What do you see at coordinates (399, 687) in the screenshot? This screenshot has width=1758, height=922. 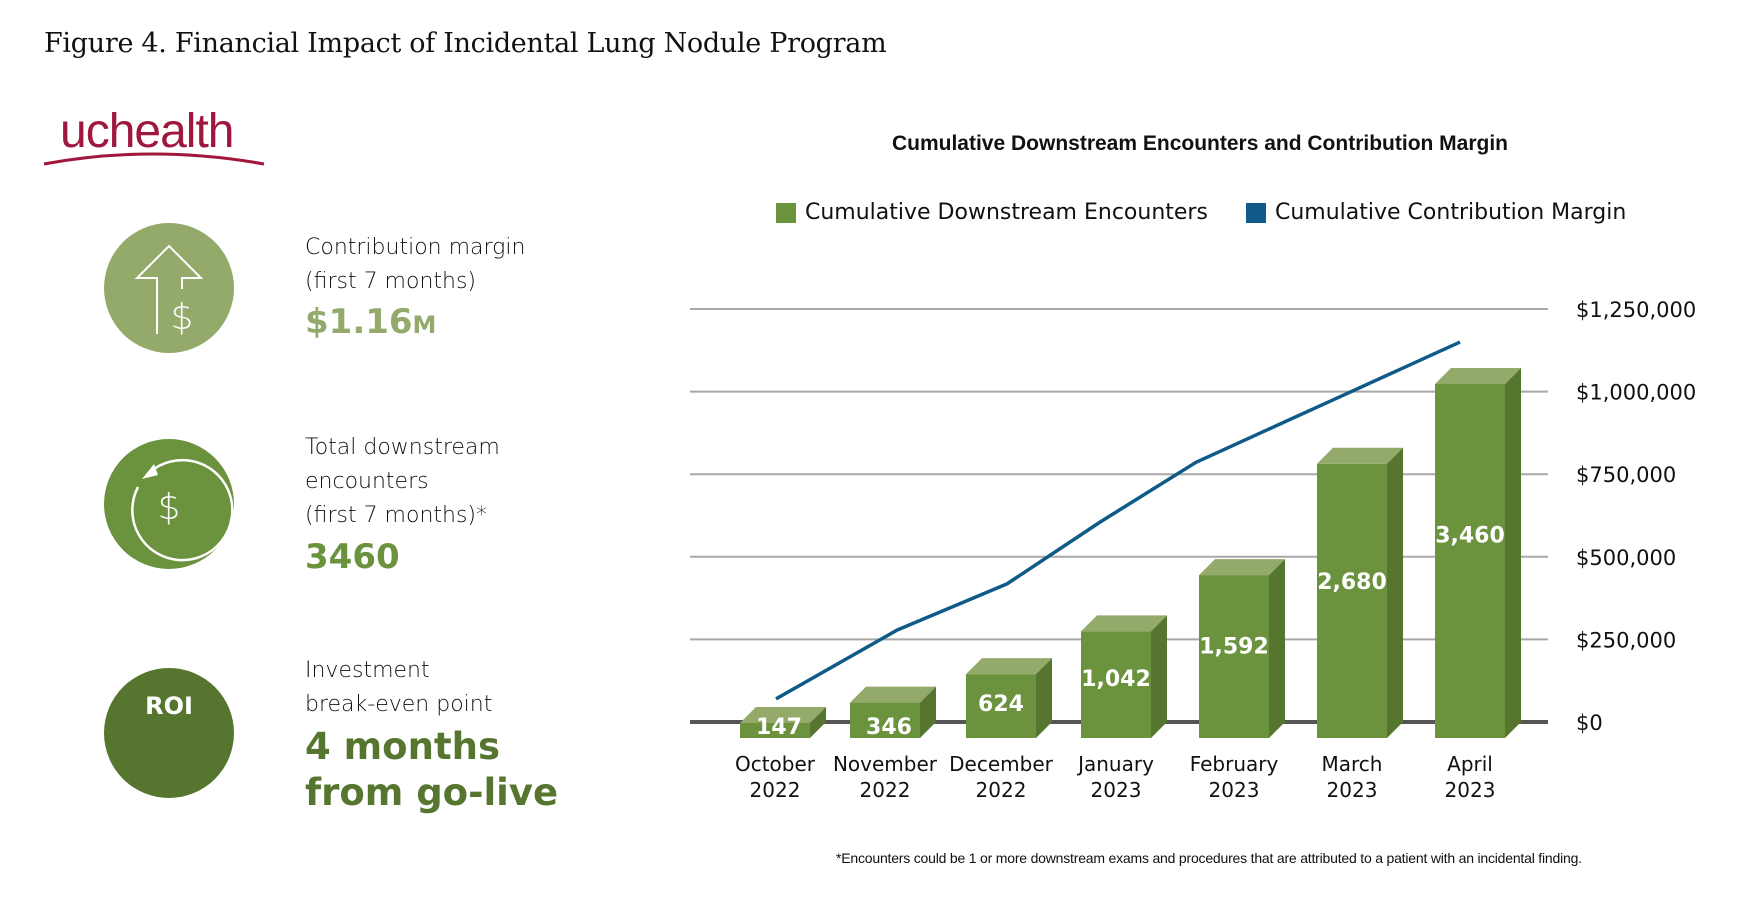 I see `kpi-roi-label: Investment break-even point` at bounding box center [399, 687].